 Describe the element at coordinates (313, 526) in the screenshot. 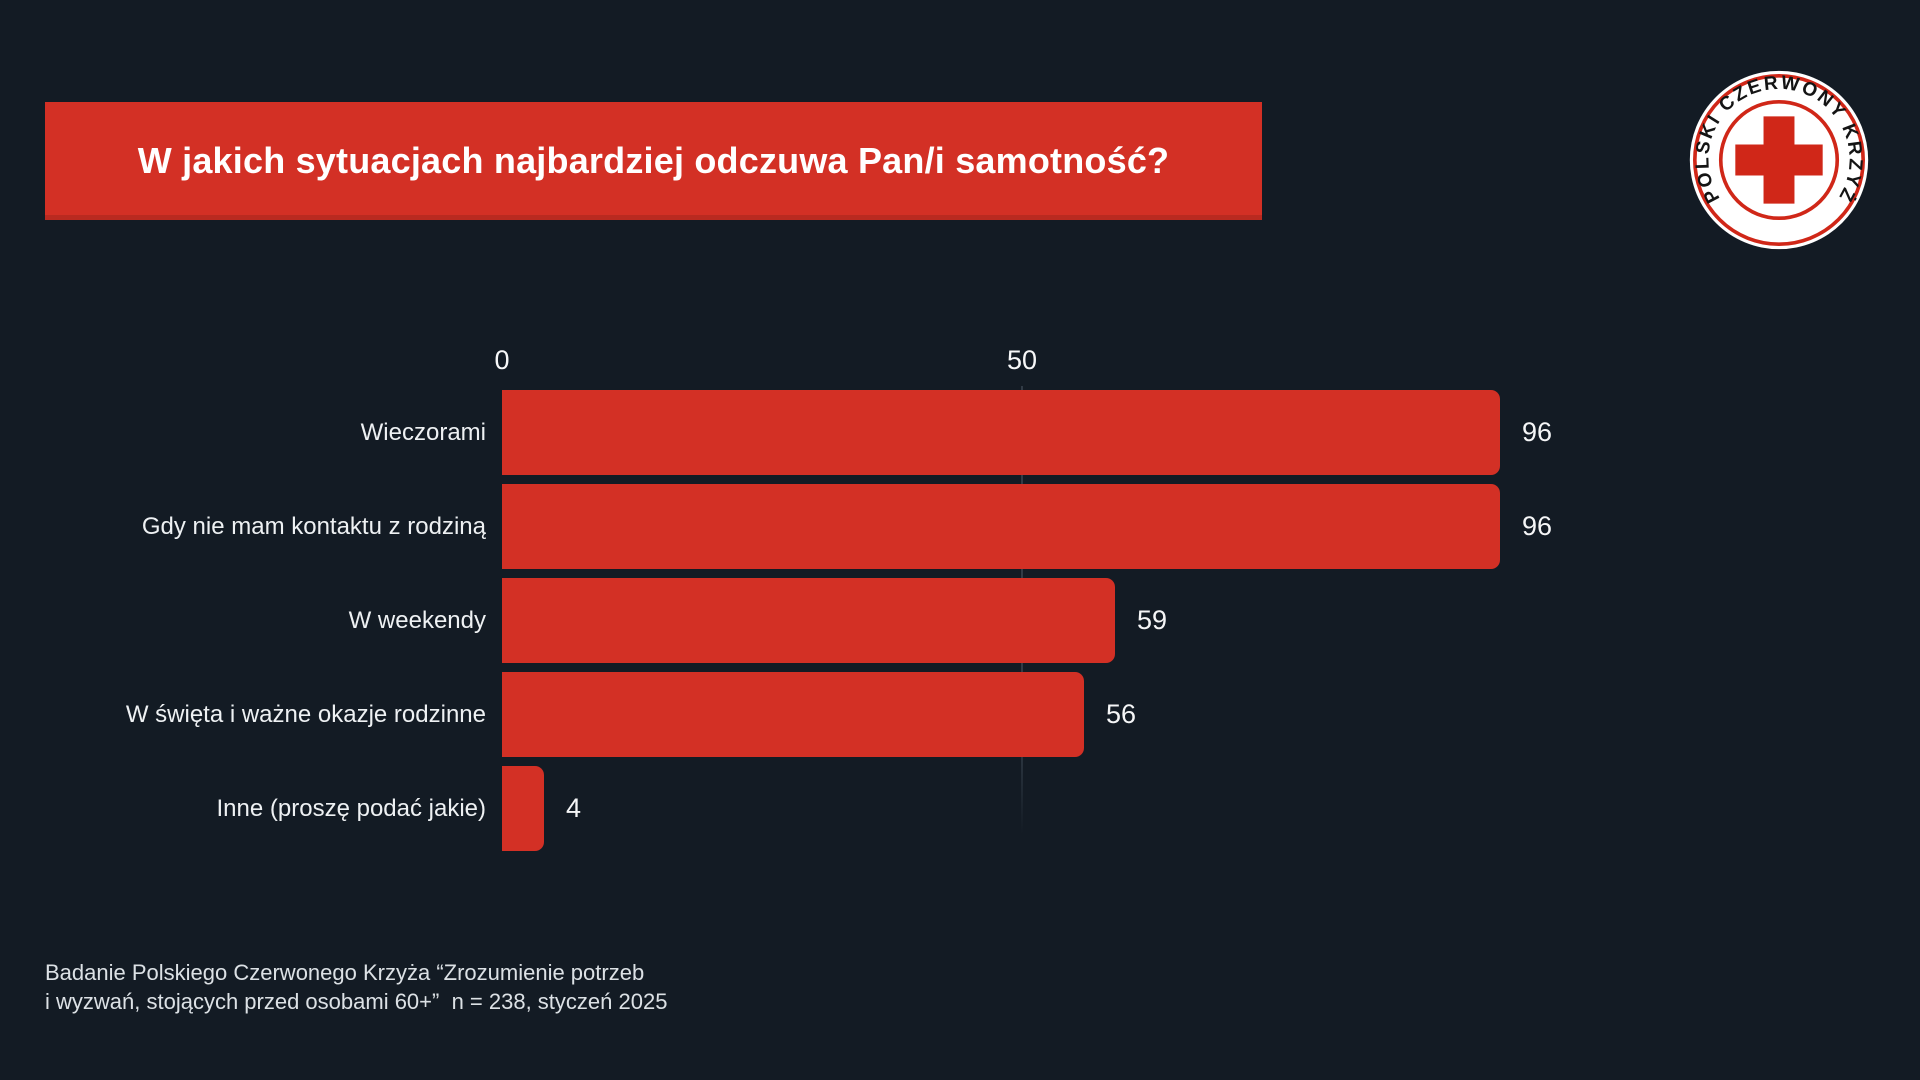

I see `category-label: Gdy nie mam kontaktu z rodziną` at that location.